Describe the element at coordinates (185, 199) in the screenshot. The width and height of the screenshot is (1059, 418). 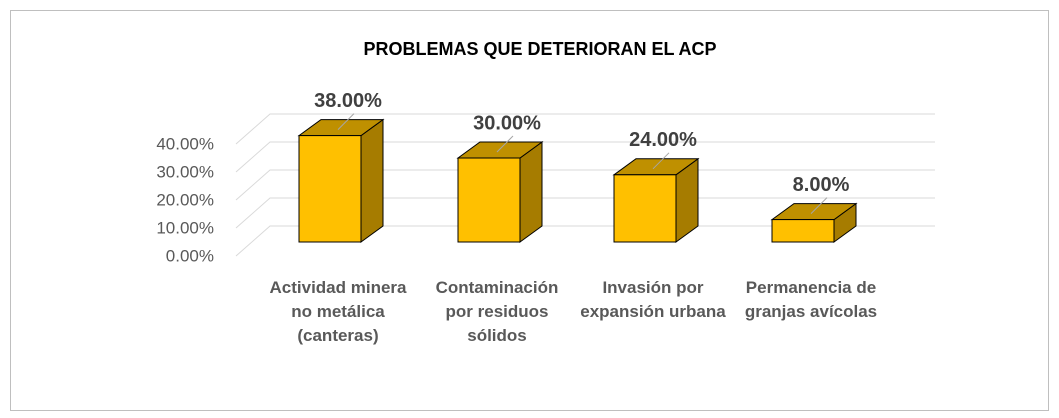
I see `y-tick-label: 20.00%` at that location.